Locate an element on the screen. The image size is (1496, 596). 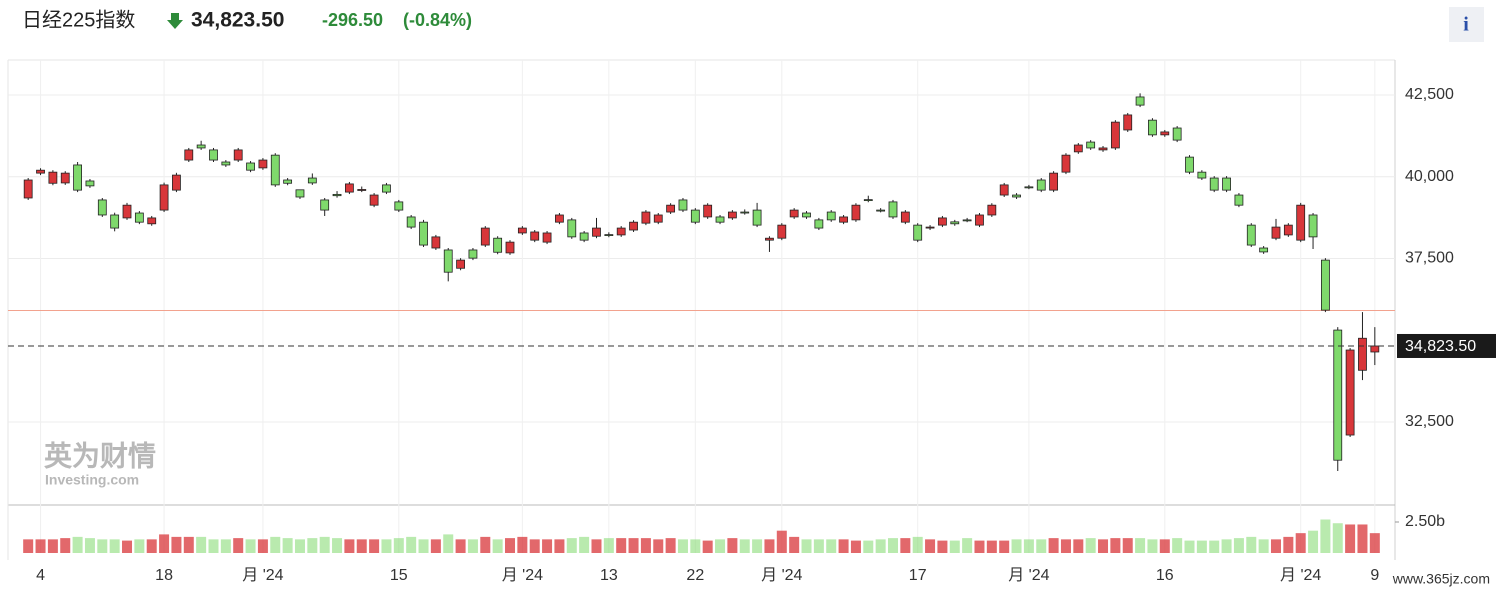
last-price-label: 34,823.50 is located at coordinates (1440, 346).